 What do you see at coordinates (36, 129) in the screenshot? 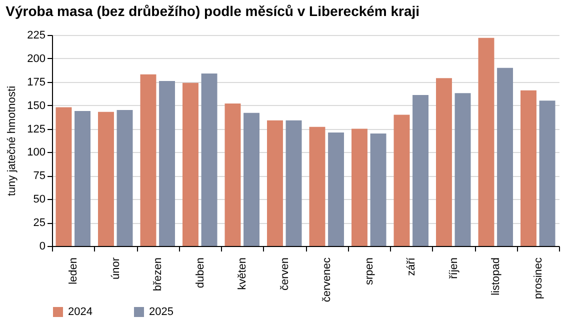
I see `y-tick-label: 125` at bounding box center [36, 129].